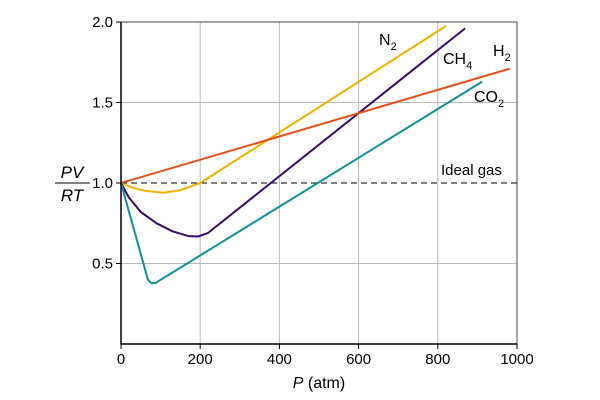 The width and height of the screenshot is (600, 400). I want to click on x-tick-label: 1000, so click(516, 359).